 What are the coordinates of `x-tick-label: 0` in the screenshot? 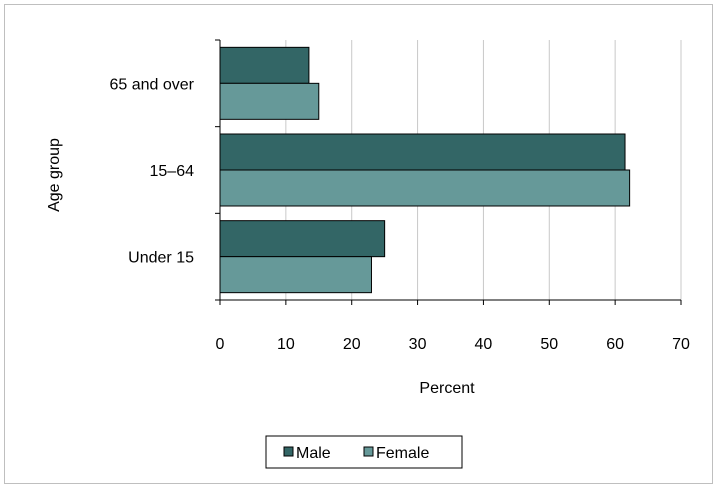 It's located at (220, 344).